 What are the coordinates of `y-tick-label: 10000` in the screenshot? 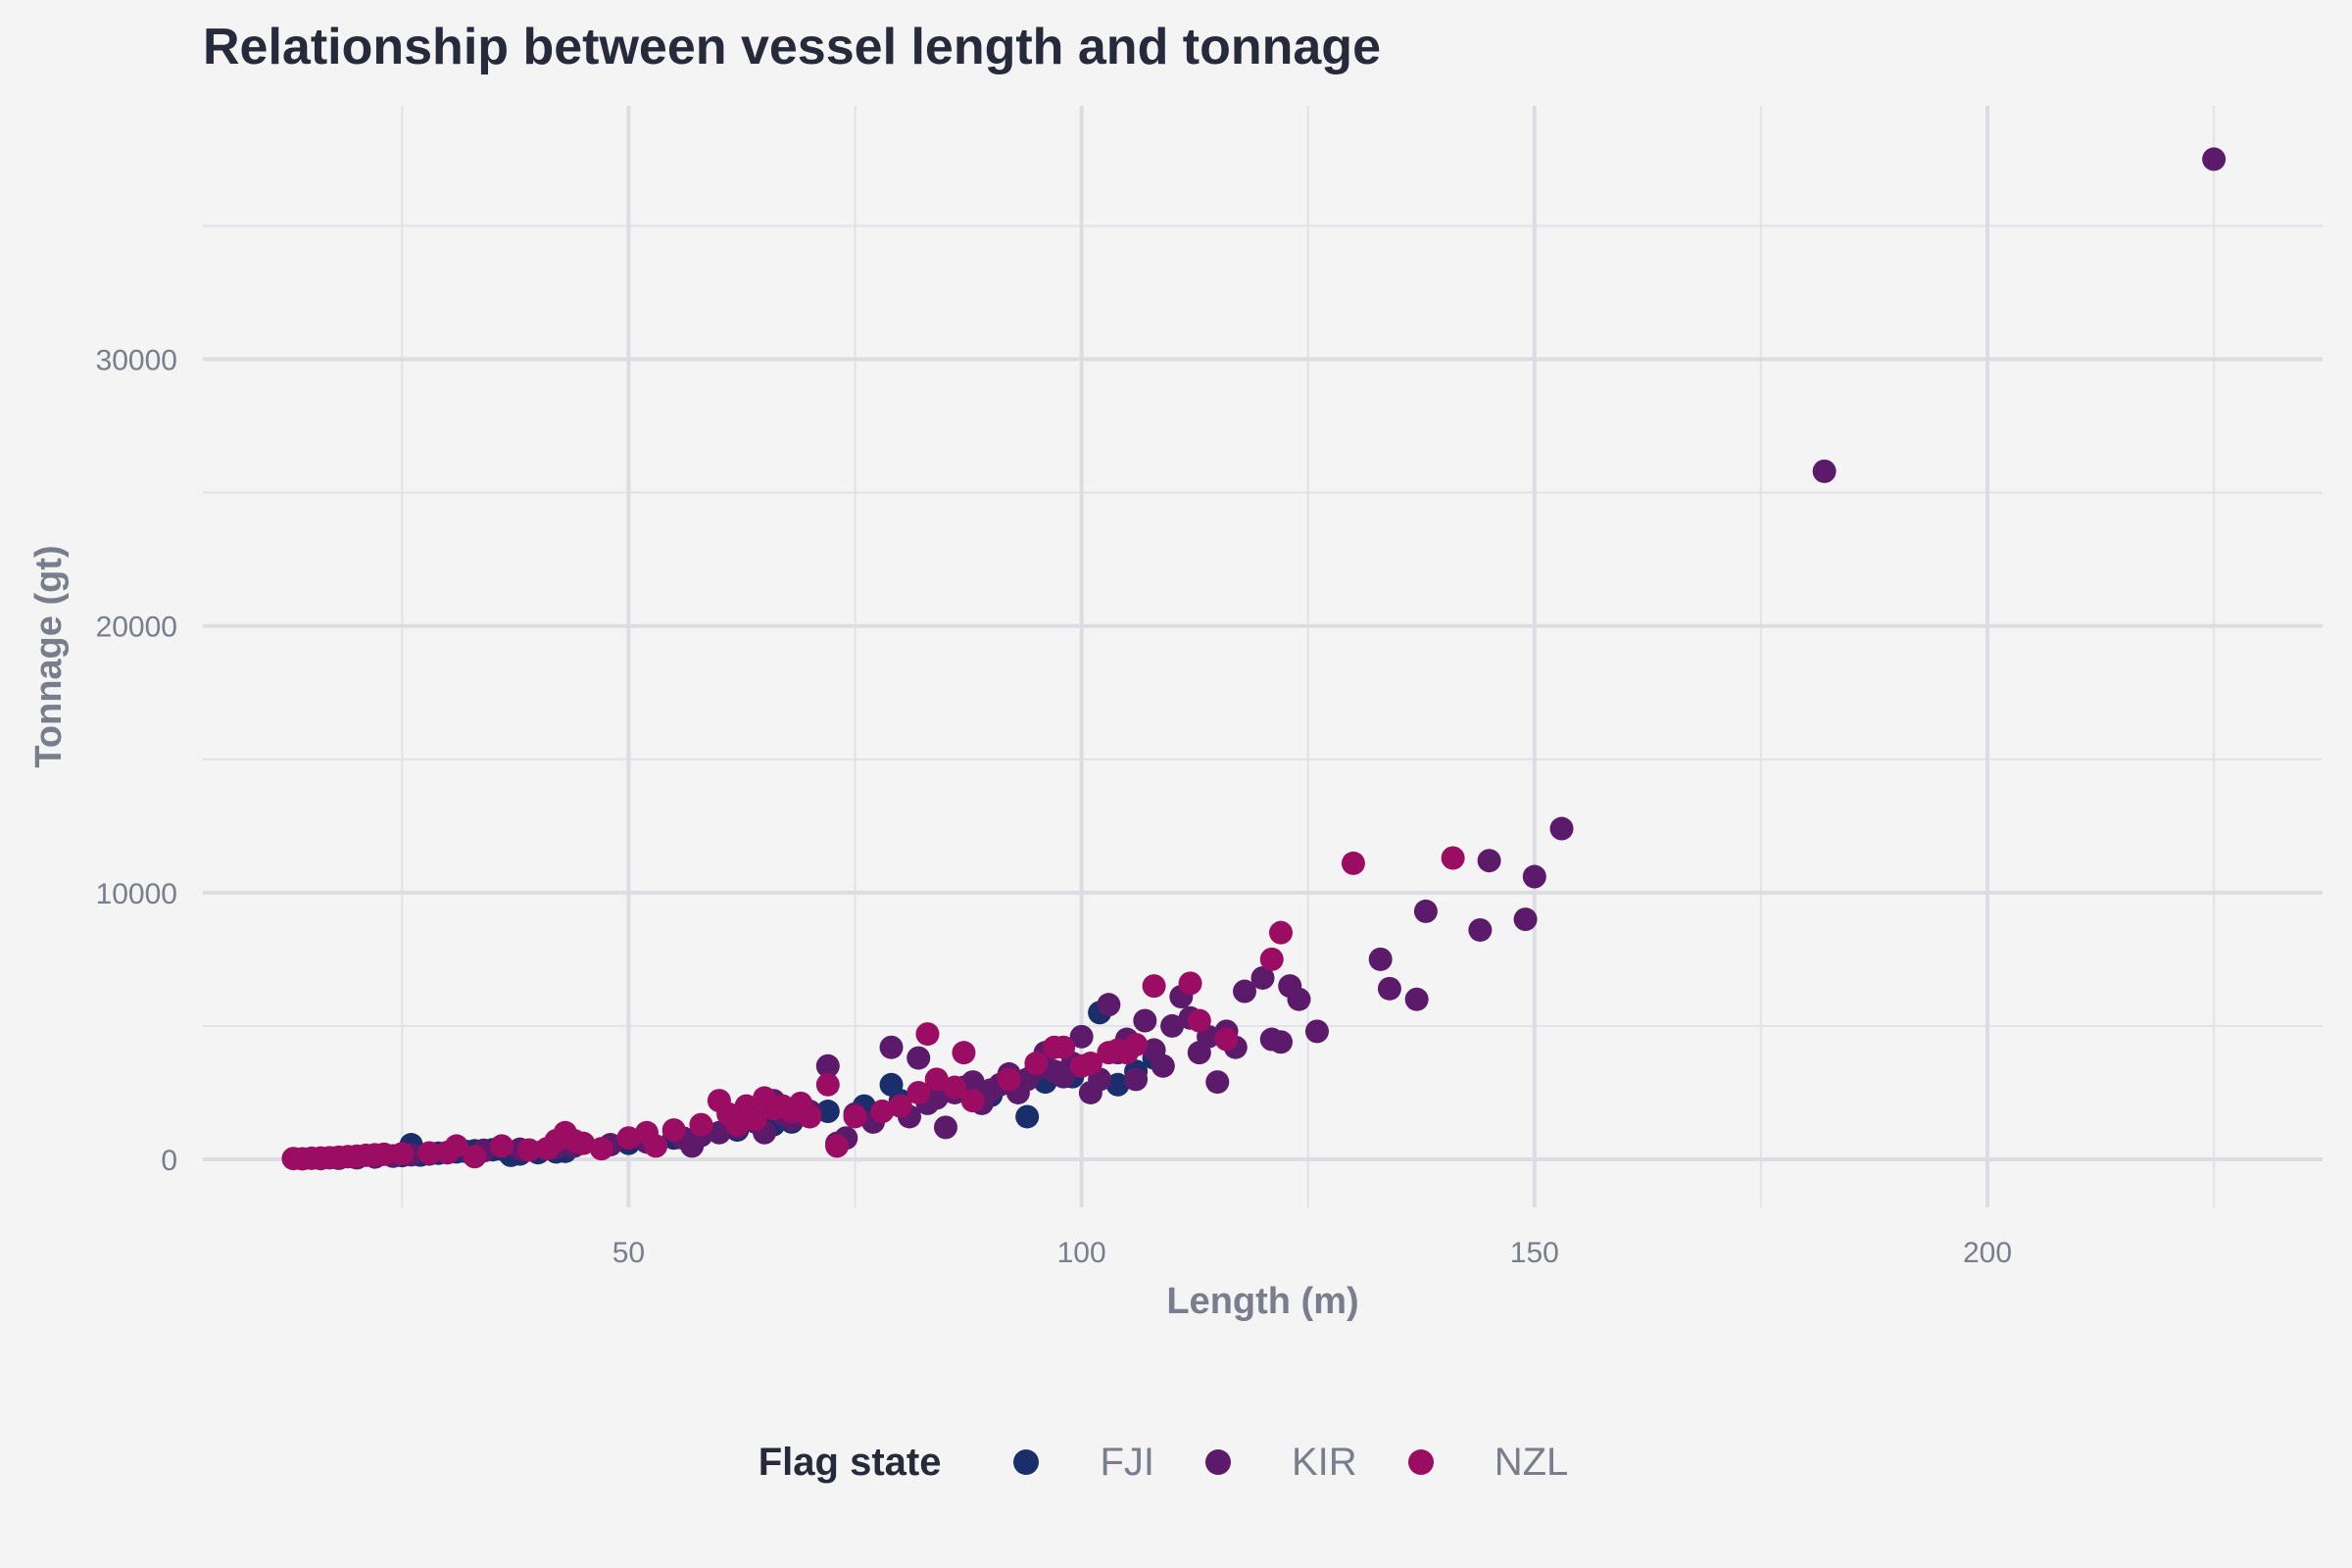 It's located at (136, 894).